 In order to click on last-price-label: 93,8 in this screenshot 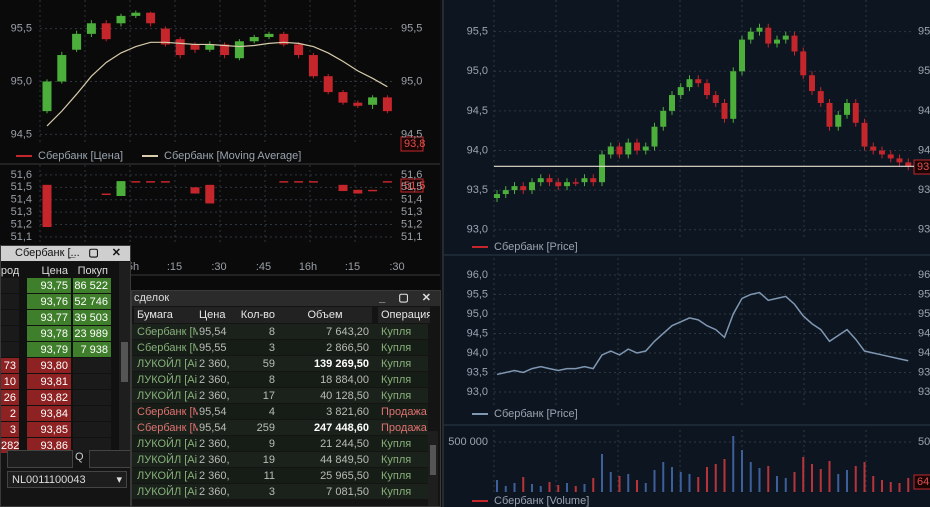, I will do `click(414, 144)`.